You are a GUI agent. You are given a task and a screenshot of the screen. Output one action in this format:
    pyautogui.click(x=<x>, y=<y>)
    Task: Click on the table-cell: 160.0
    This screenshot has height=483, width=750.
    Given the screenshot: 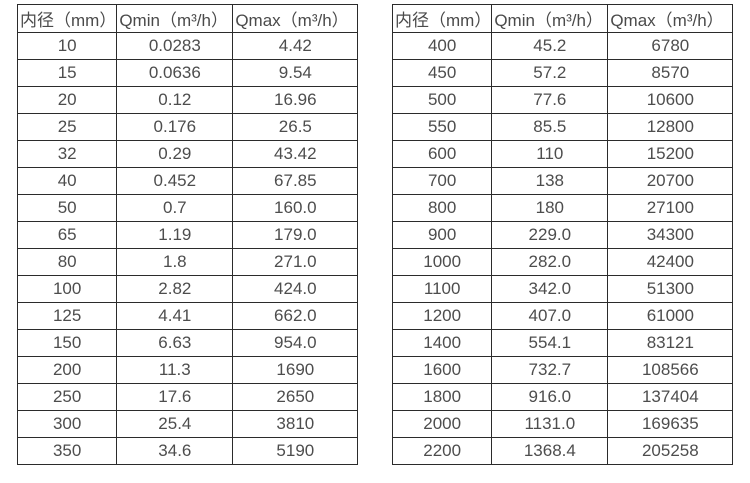 What is the action you would take?
    pyautogui.click(x=295, y=208)
    